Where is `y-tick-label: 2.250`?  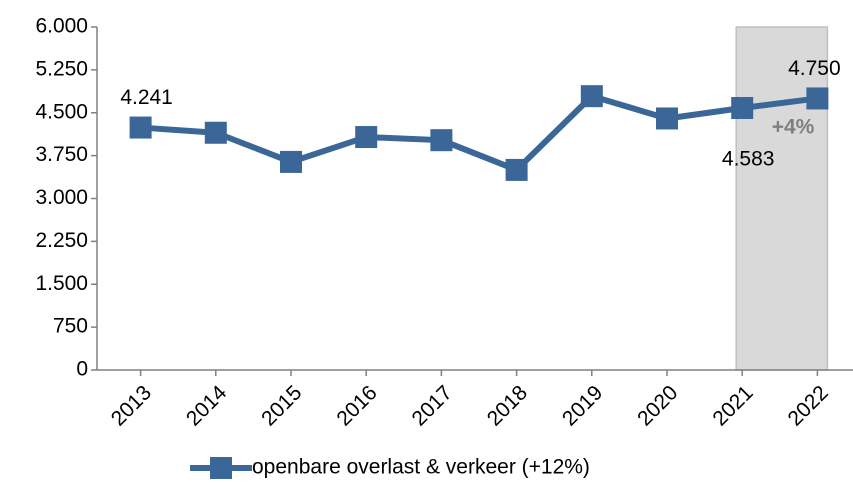 y-tick-label: 2.250 is located at coordinates (61, 240).